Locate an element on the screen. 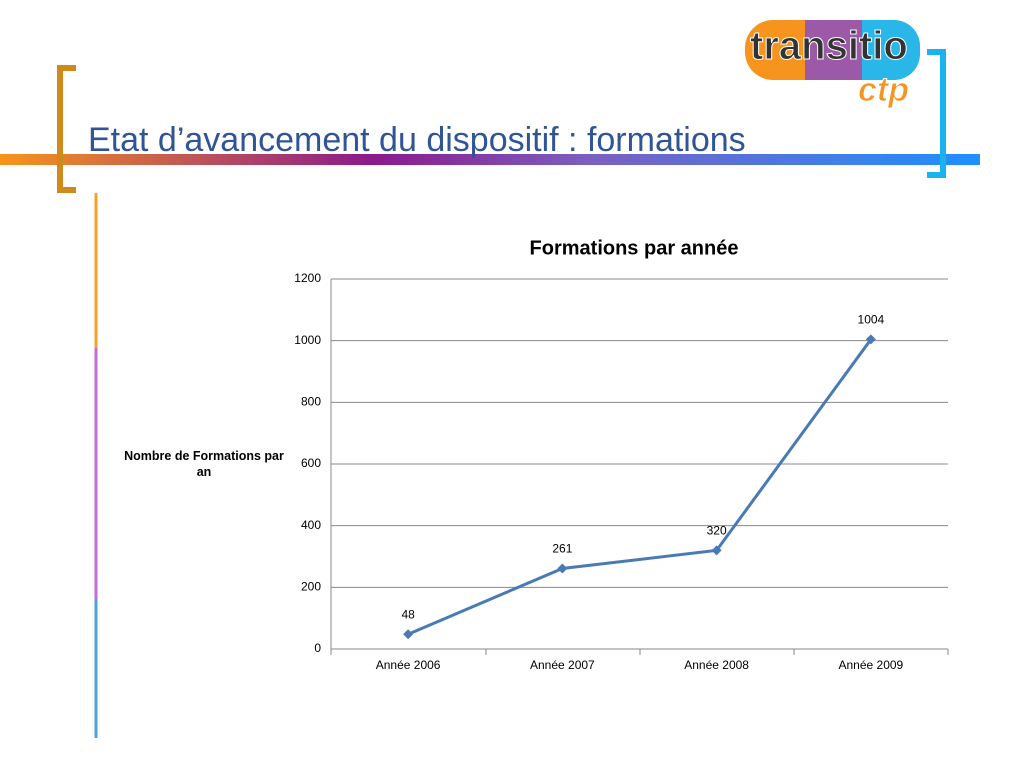 The height and width of the screenshot is (768, 1024). y-tick-label: 800 is located at coordinates (311, 402).